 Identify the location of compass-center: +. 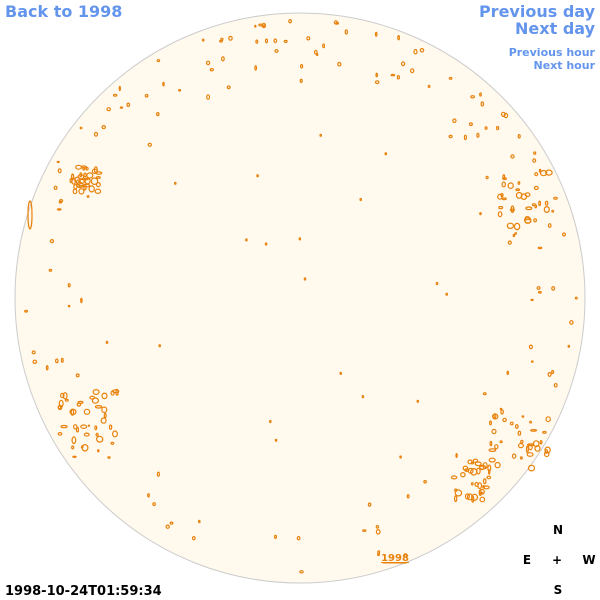
(557, 560).